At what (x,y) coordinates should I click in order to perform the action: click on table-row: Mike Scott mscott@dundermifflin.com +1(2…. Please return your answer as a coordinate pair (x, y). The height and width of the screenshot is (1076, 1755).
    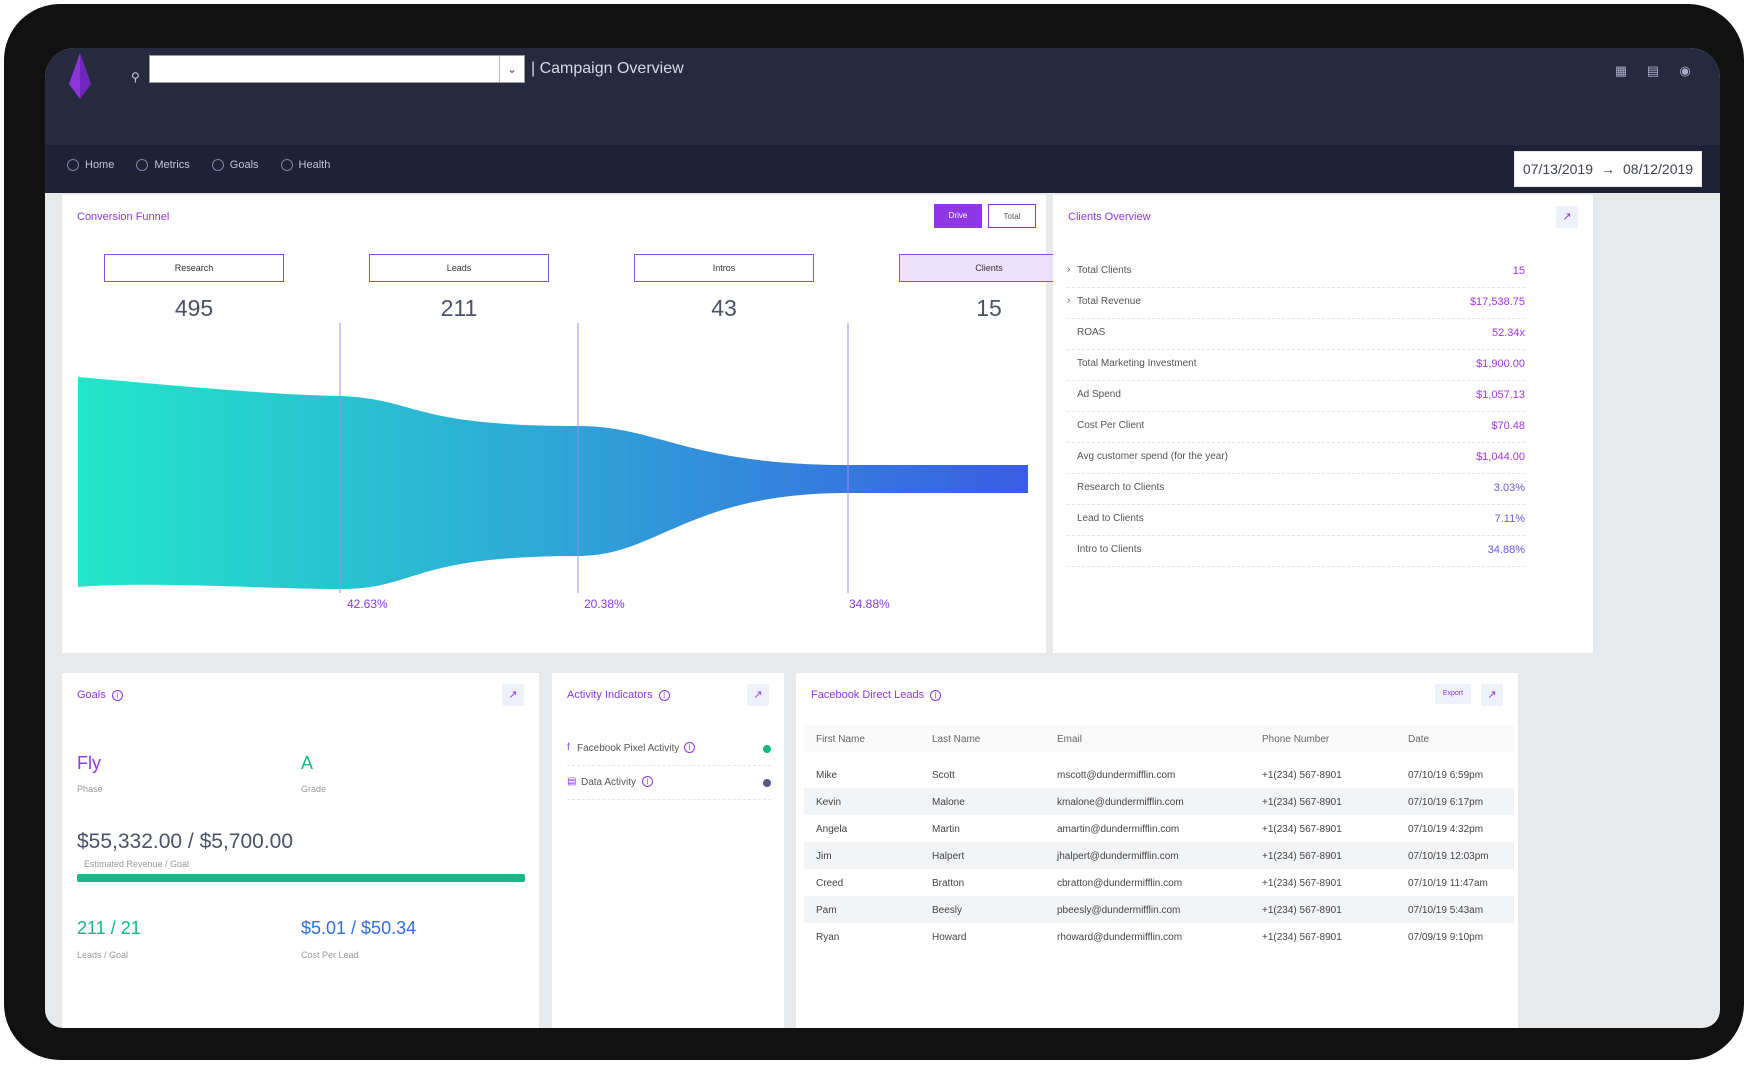
    Looking at the image, I should click on (1159, 774).